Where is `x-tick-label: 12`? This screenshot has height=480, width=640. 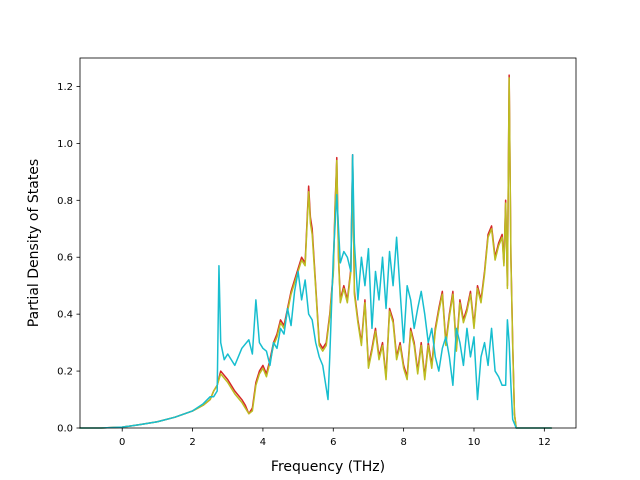 x-tick-label: 12 is located at coordinates (544, 442).